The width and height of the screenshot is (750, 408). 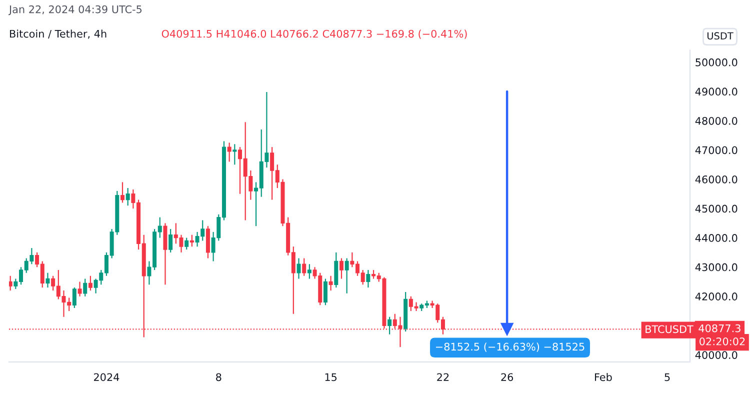 What do you see at coordinates (716, 355) in the screenshot?
I see `y-tick-label: 40000.0` at bounding box center [716, 355].